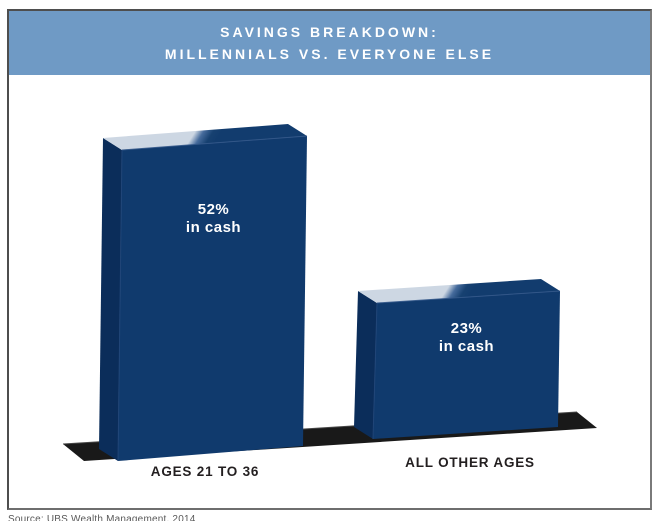 Image resolution: width=661 pixels, height=521 pixels. What do you see at coordinates (365, 365) in the screenshot?
I see `bar2-side-face` at bounding box center [365, 365].